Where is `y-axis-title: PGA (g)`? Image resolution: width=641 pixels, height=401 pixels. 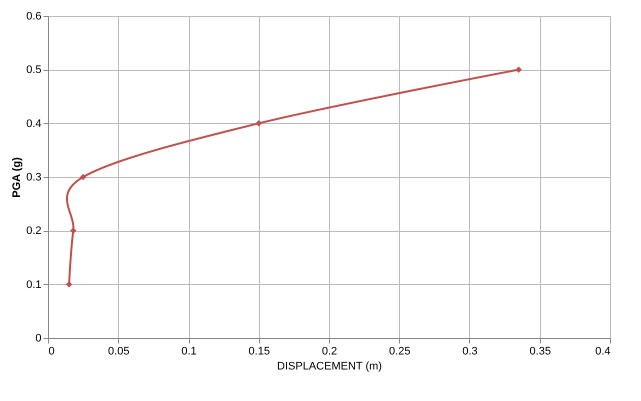
y-axis-title: PGA (g) is located at coordinates (17, 177).